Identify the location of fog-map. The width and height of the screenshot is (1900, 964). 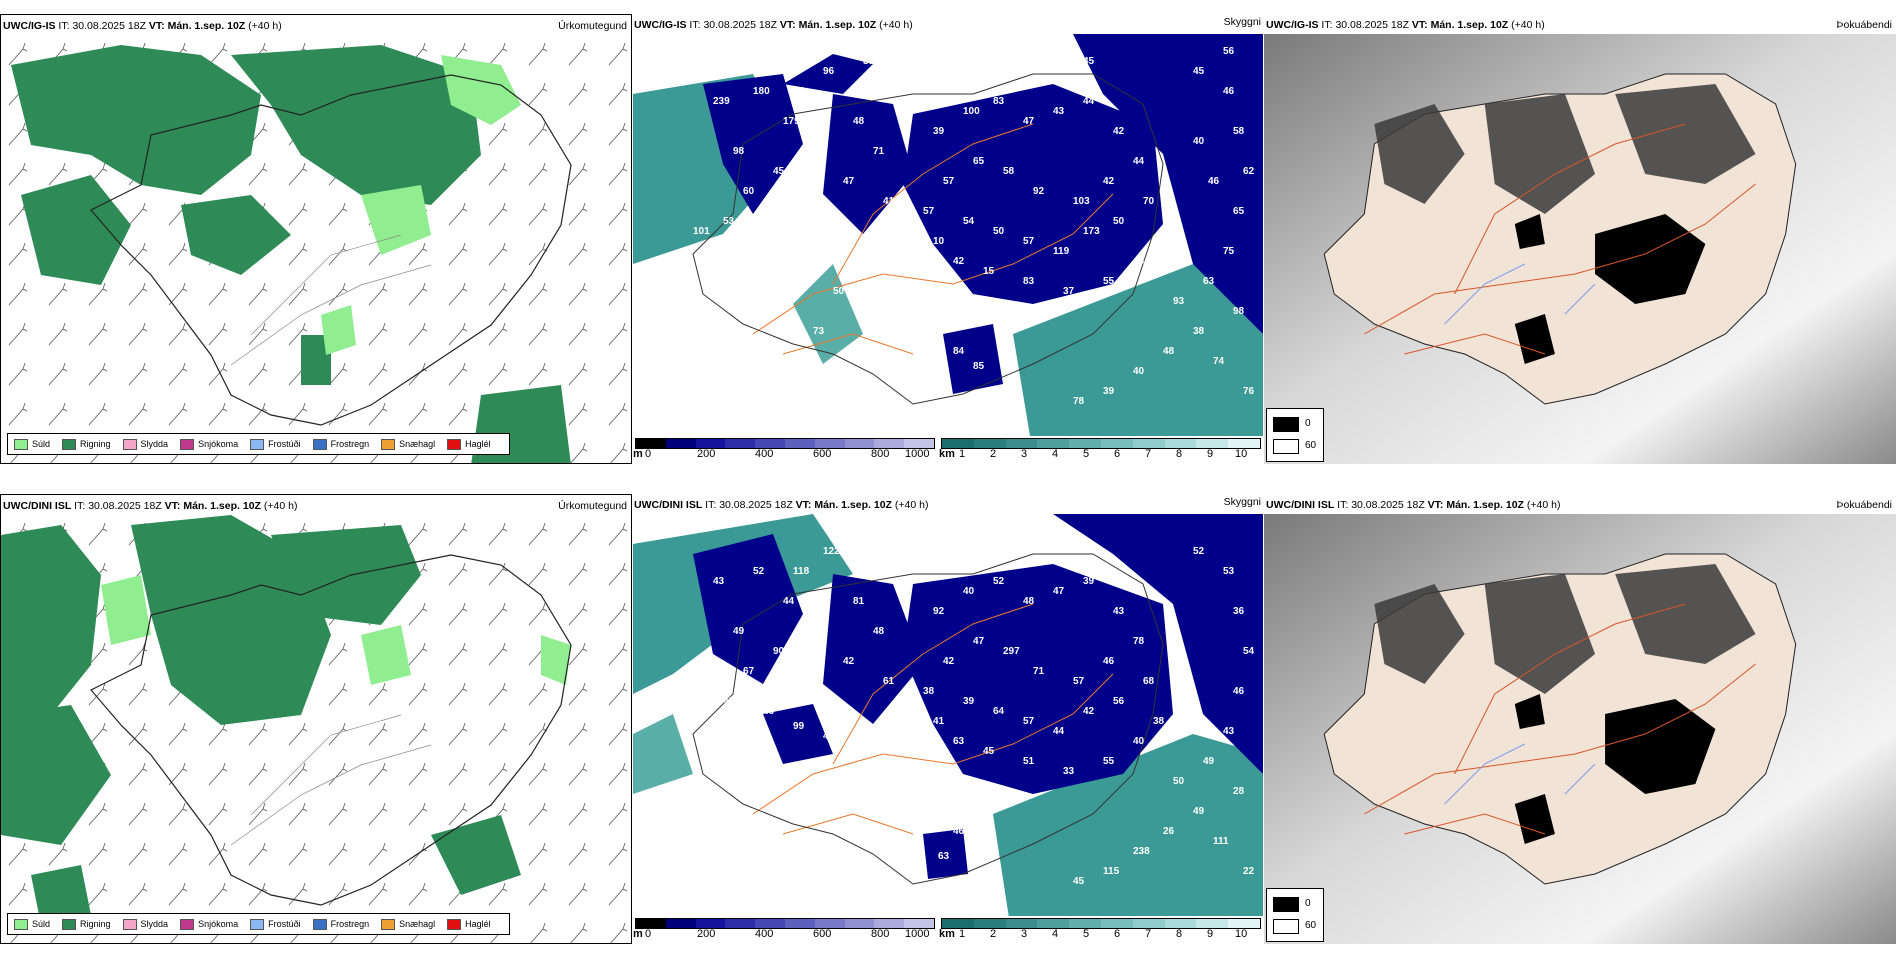
(1580, 249).